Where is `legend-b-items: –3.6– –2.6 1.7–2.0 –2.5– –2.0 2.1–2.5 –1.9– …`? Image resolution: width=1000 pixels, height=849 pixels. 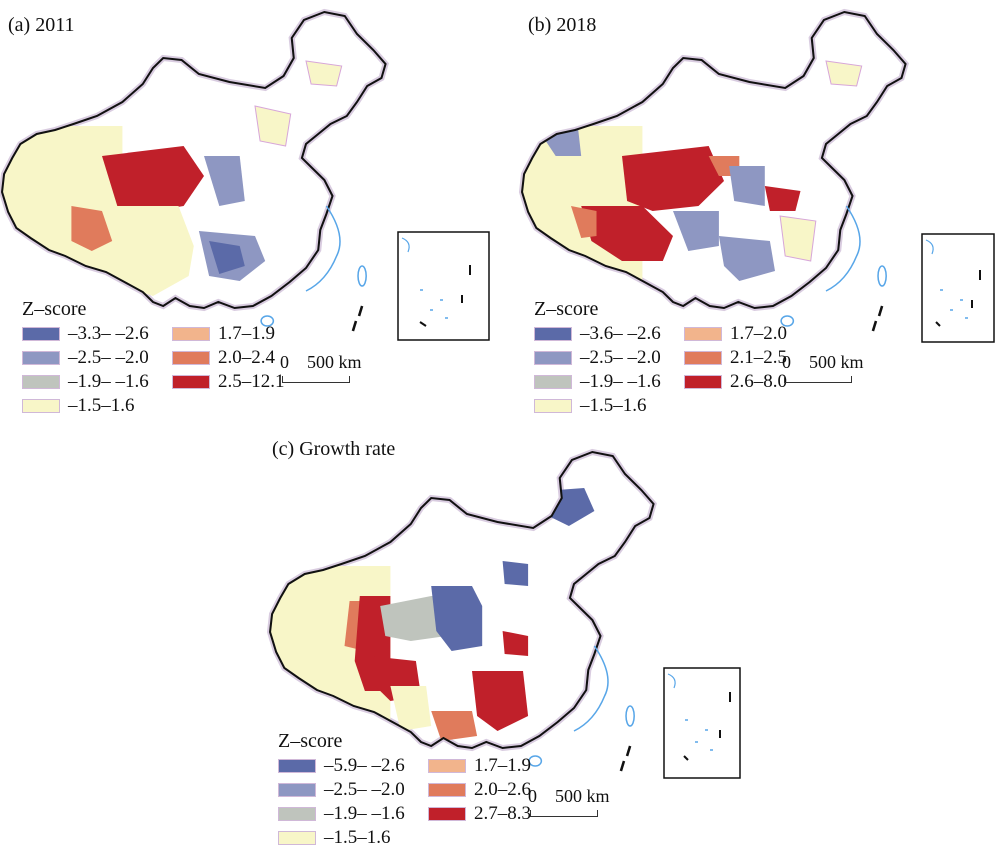
legend-b-items: –3.6– –2.6 1.7–2.0 –2.5– –2.0 2.1–2.5 –1.9– … is located at coordinates (684, 370).